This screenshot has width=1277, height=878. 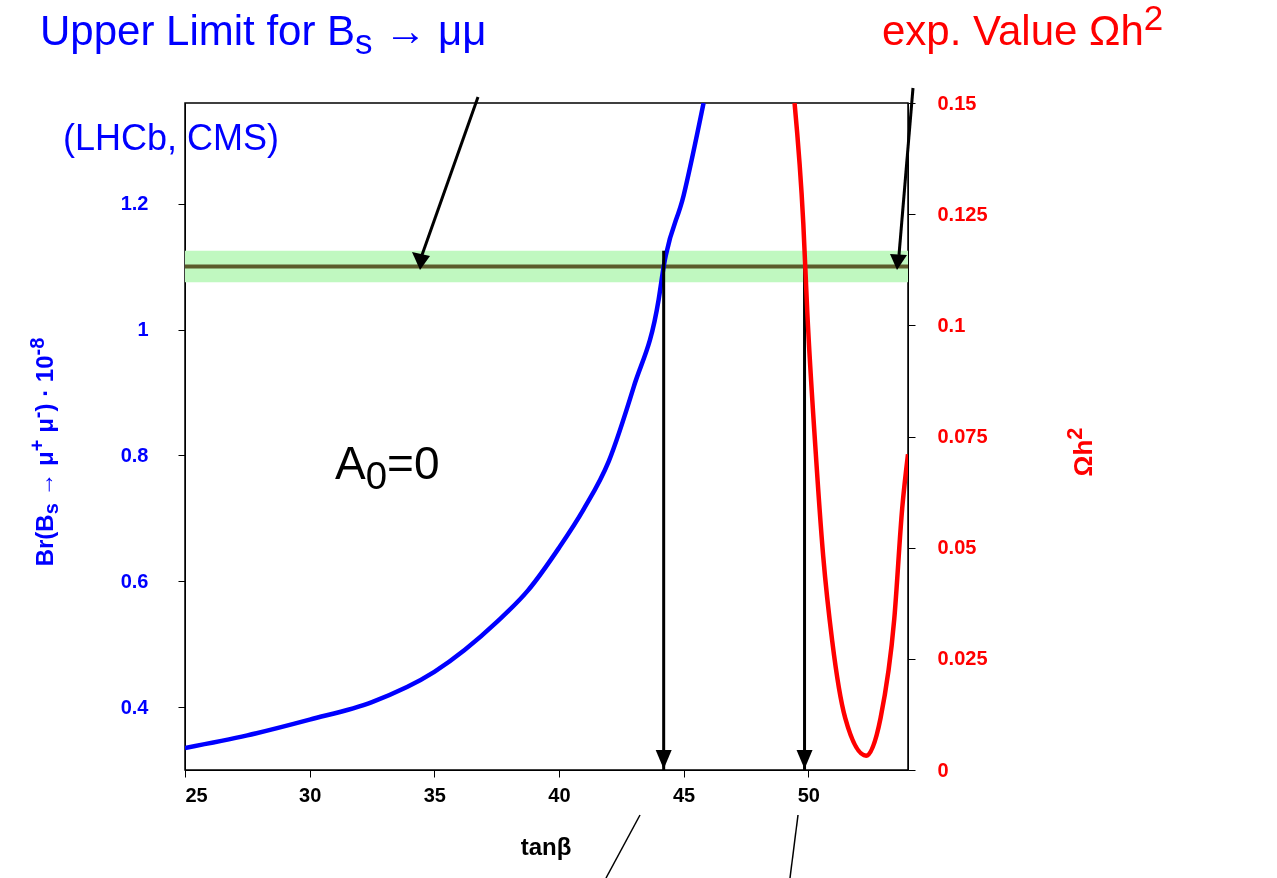 What do you see at coordinates (387, 467) in the screenshot?
I see `annotation: A$_{0}$=0` at bounding box center [387, 467].